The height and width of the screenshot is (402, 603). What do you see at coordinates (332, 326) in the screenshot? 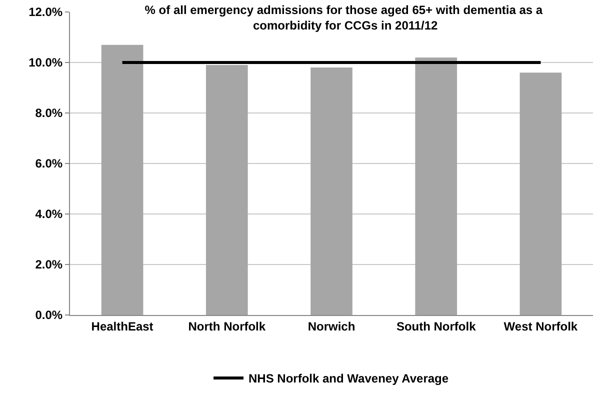
I see `x-tick-label: Norwich` at bounding box center [332, 326].